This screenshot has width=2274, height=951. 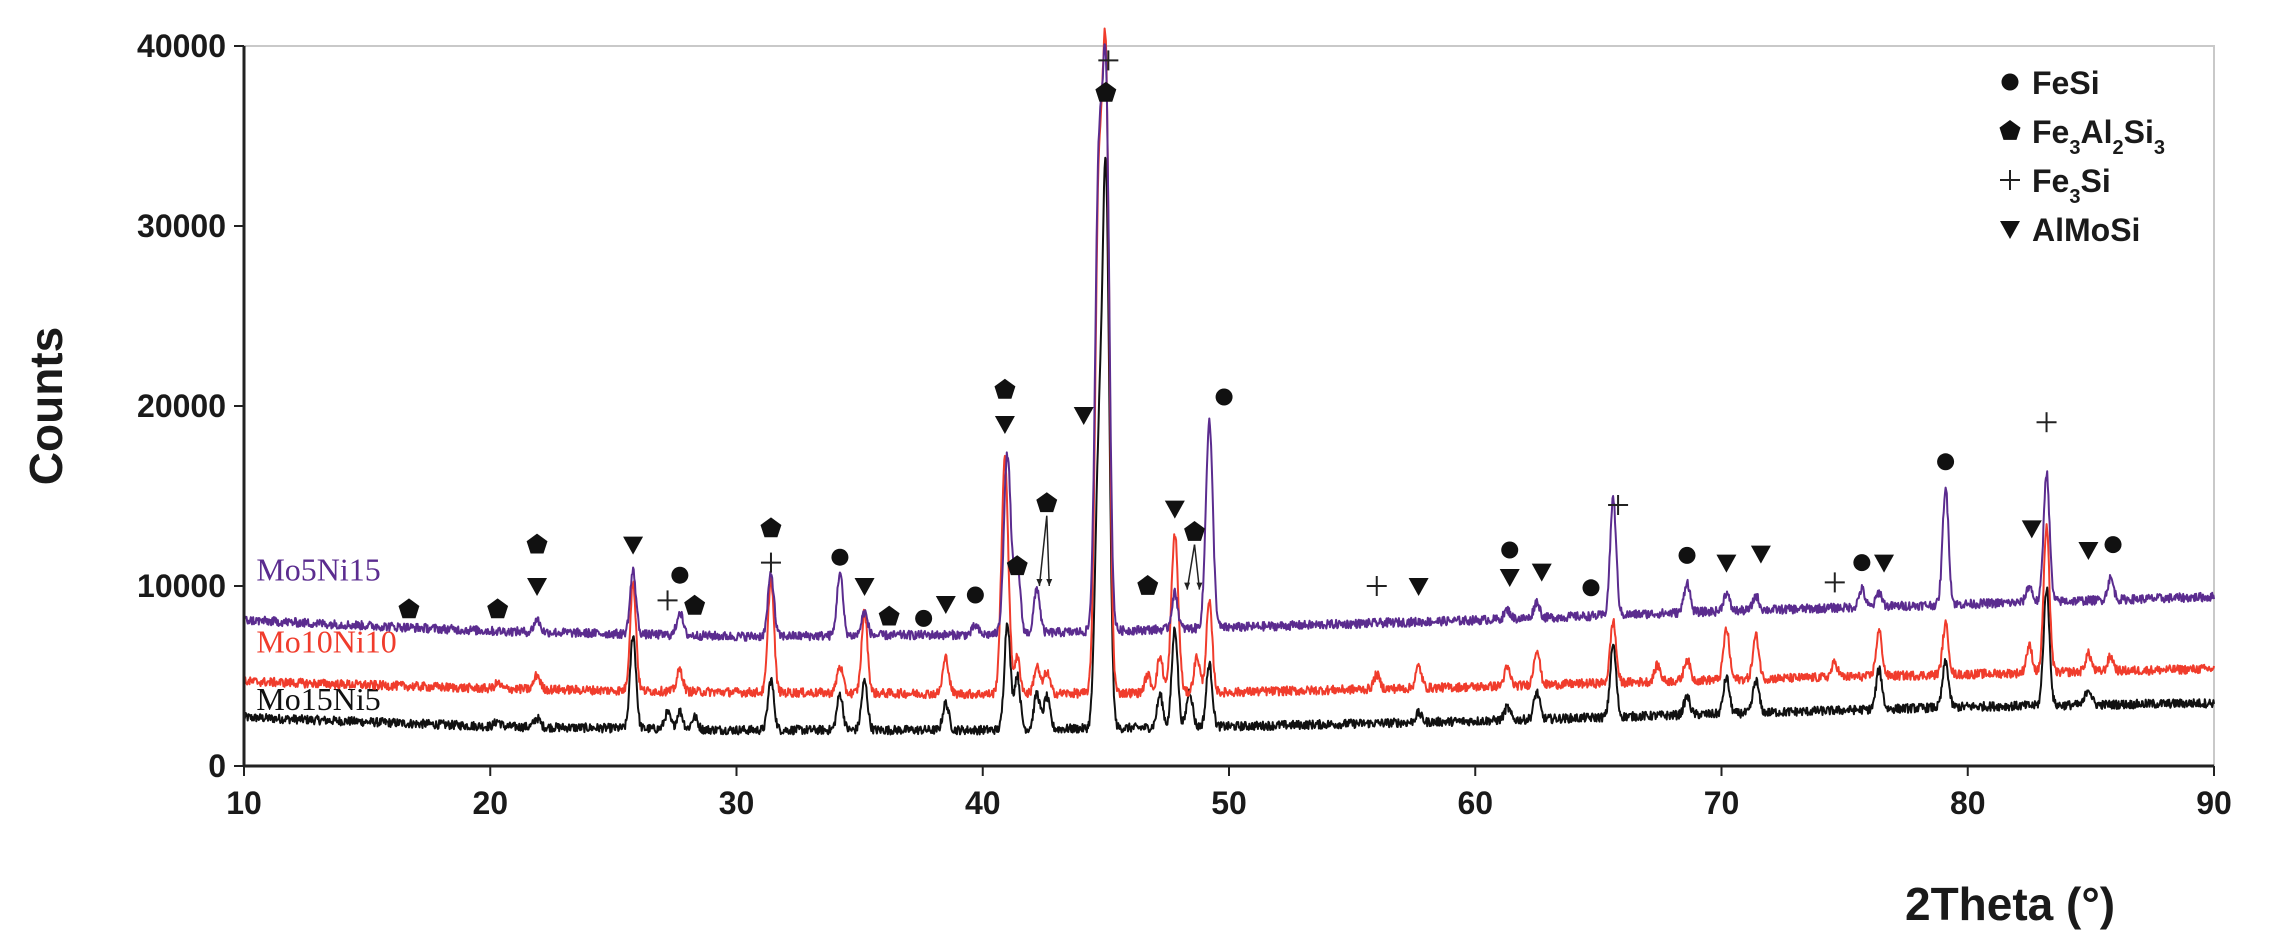 I want to click on triangle-down-icon, so click(x=2010, y=230).